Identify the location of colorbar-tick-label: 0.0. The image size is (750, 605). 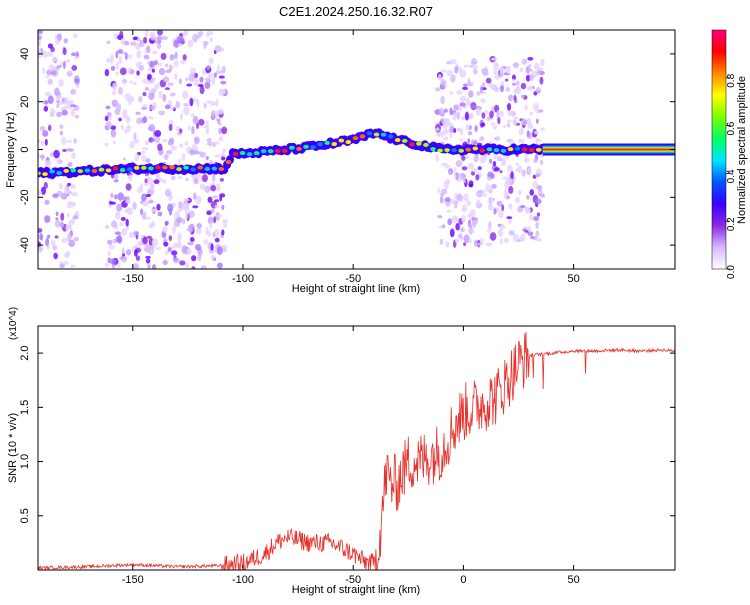
(731, 272).